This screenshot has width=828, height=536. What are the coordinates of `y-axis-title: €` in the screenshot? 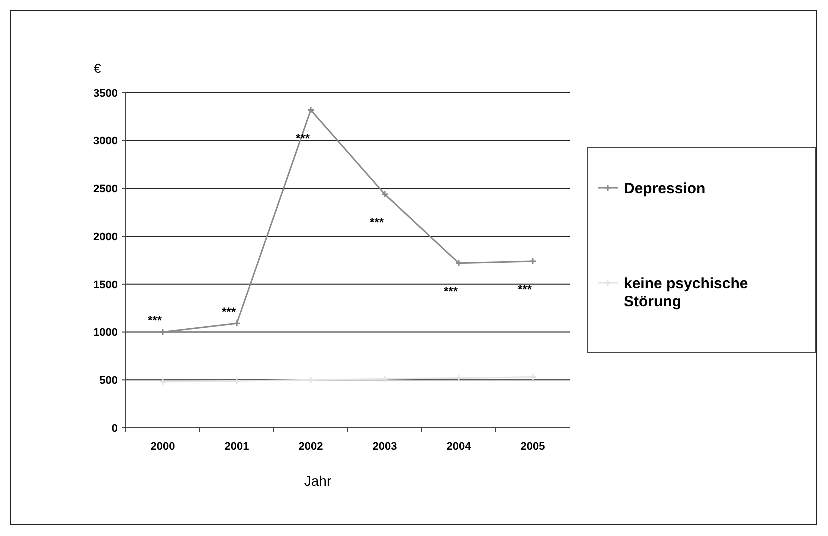 It's located at (98, 68).